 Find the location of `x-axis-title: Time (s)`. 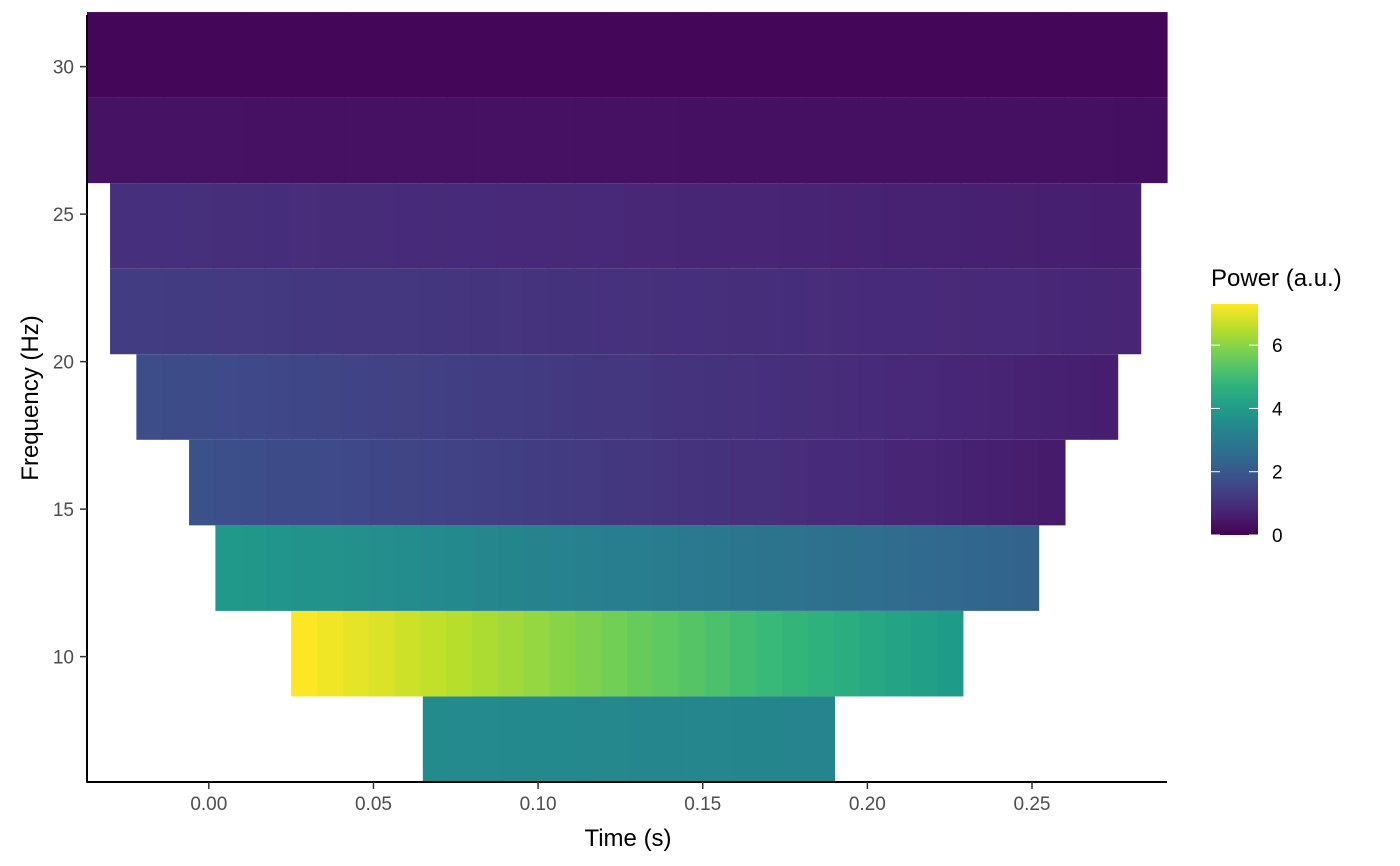

x-axis-title: Time (s) is located at coordinates (627, 838).